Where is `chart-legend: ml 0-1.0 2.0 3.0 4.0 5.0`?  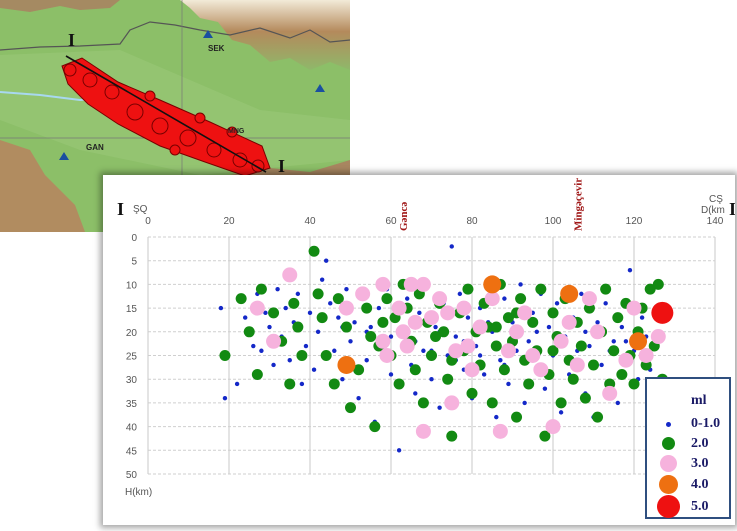 chart-legend: ml 0-1.0 2.0 3.0 4.0 5.0 is located at coordinates (688, 448).